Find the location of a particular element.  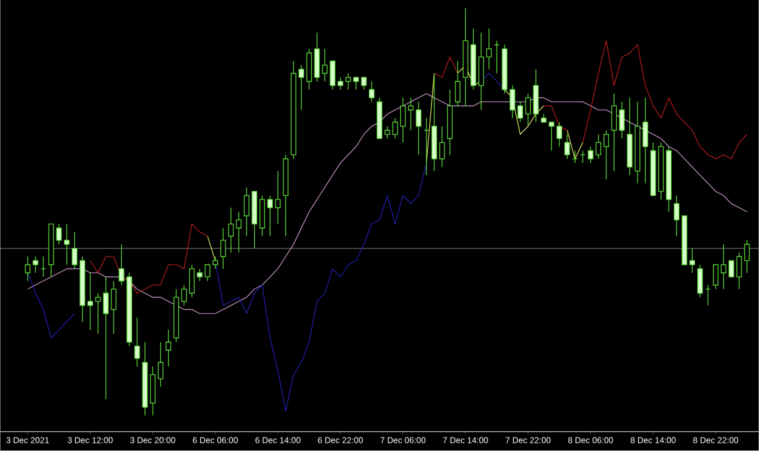

x-tick-label: 3 Dec 20:00 is located at coordinates (153, 440).